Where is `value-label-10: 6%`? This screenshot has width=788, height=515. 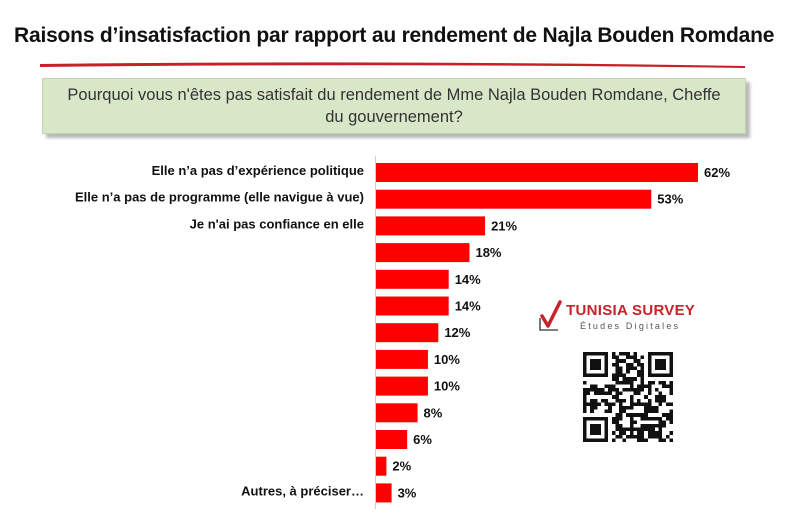 value-label-10: 6% is located at coordinates (422, 439).